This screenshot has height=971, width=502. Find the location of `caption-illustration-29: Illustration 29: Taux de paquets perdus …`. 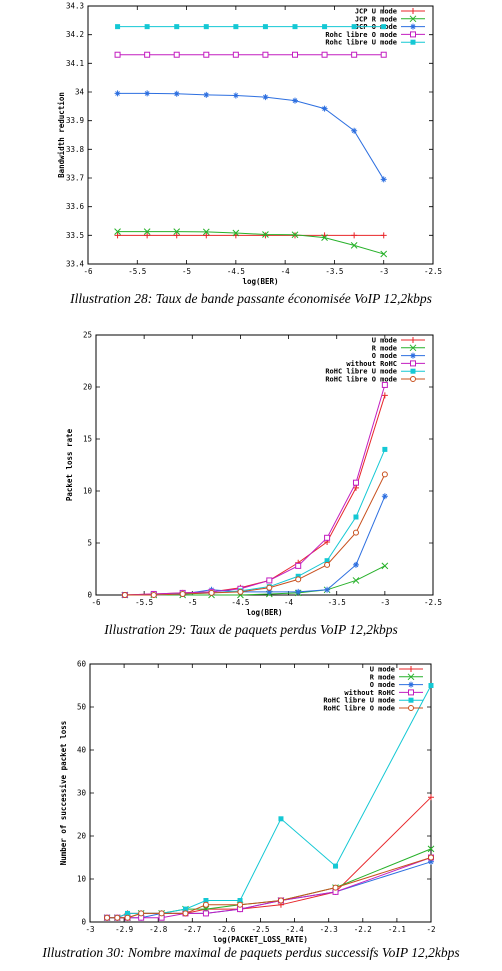

caption-illustration-29: Illustration 29: Taux de paquets perdus … is located at coordinates (251, 629).